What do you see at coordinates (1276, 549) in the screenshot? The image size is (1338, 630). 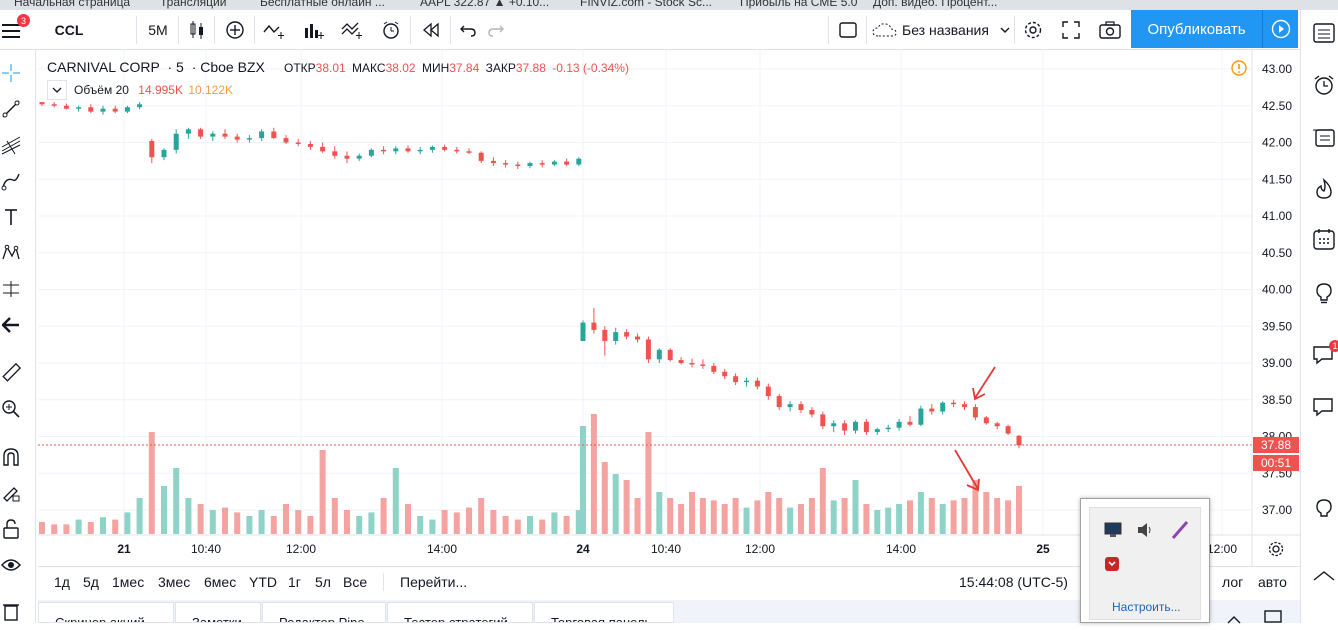 I see `axis-settings-gear-icon` at bounding box center [1276, 549].